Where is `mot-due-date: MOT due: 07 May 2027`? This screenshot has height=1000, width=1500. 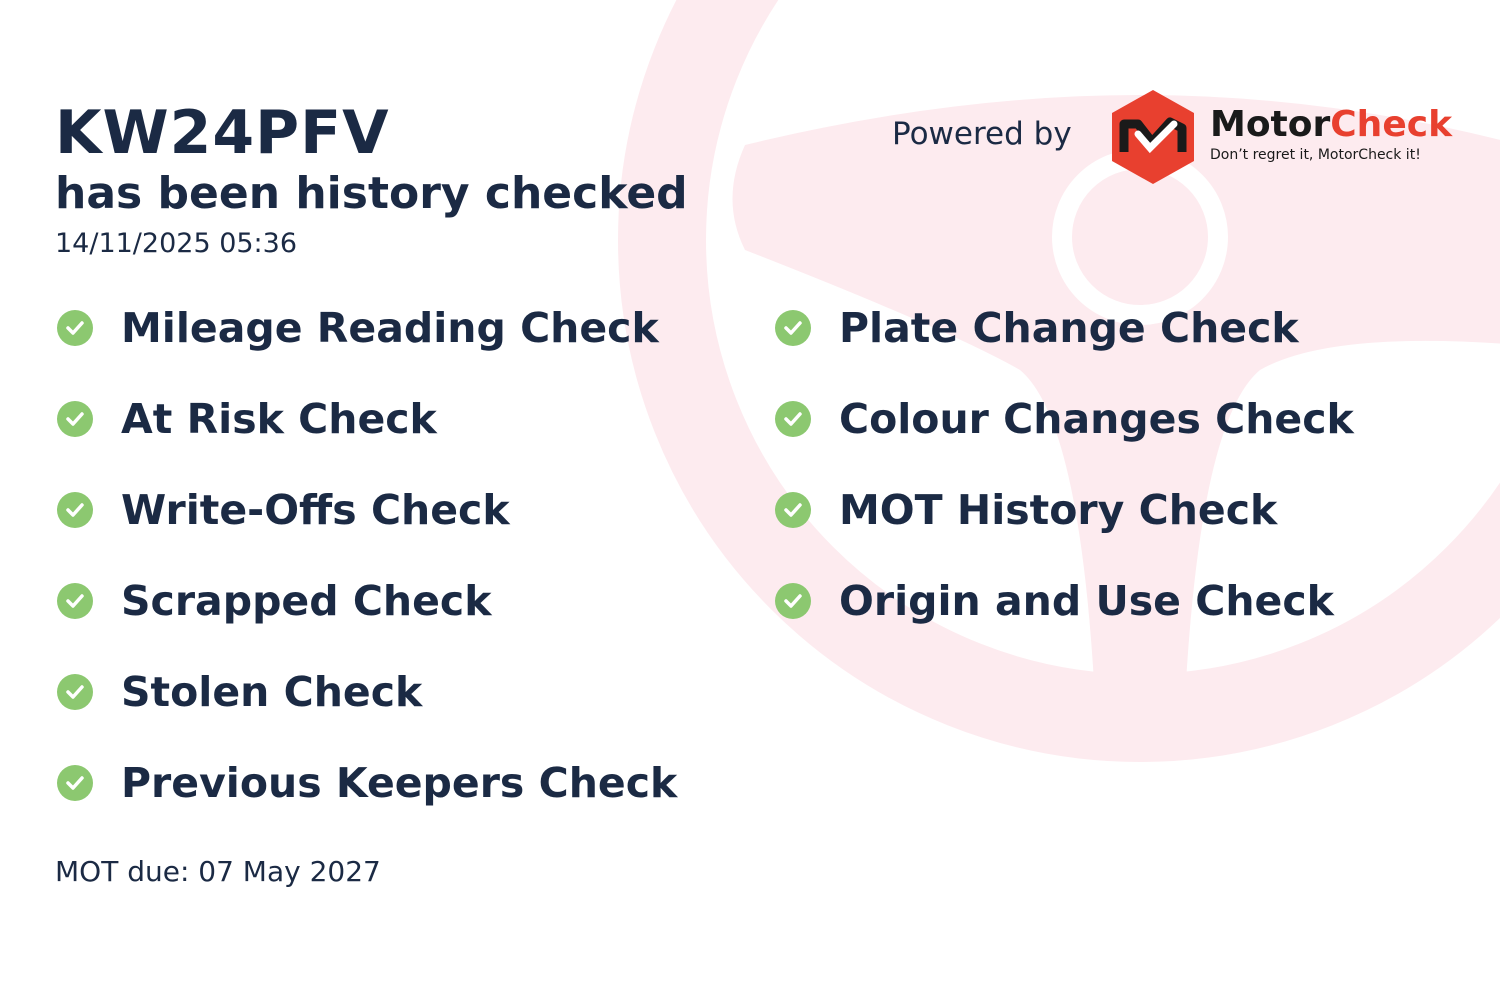
mot-due-date: MOT due: 07 May 2027 is located at coordinates (218, 871).